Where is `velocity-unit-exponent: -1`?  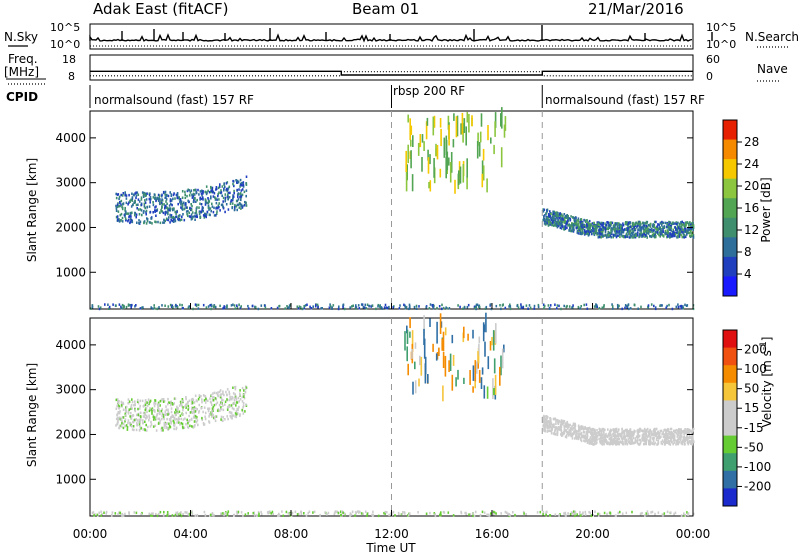 velocity-unit-exponent: -1 is located at coordinates (764, 345).